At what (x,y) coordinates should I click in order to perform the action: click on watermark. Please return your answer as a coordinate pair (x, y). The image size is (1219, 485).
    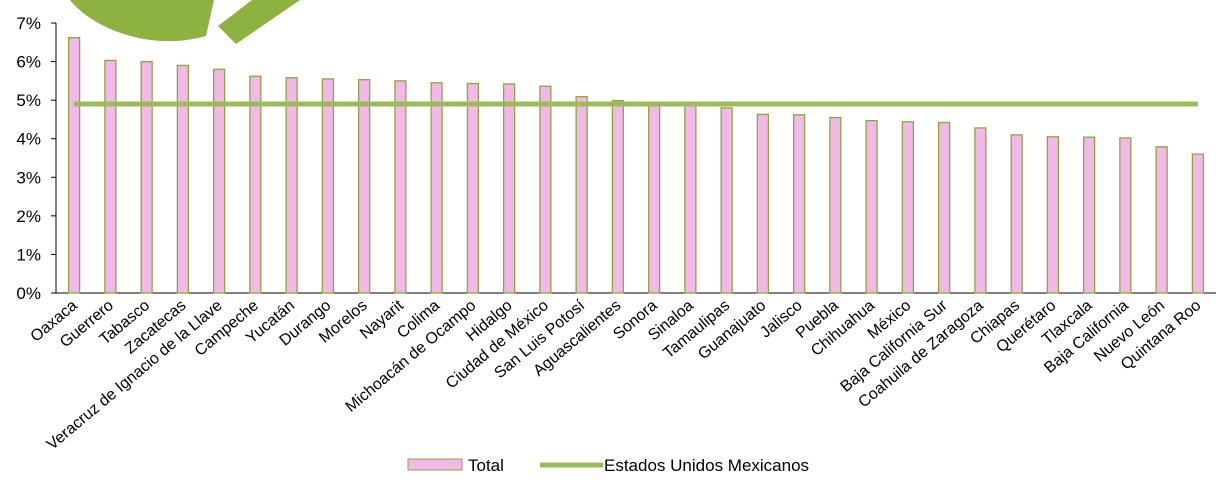
    Looking at the image, I should click on (185, 22).